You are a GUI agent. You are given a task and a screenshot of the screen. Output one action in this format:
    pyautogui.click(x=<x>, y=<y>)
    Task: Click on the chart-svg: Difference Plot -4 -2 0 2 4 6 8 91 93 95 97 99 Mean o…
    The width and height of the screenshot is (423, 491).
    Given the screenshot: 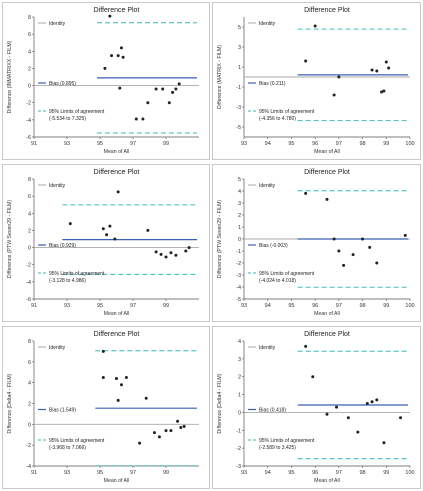 What is the action you would take?
    pyautogui.click(x=103, y=407)
    